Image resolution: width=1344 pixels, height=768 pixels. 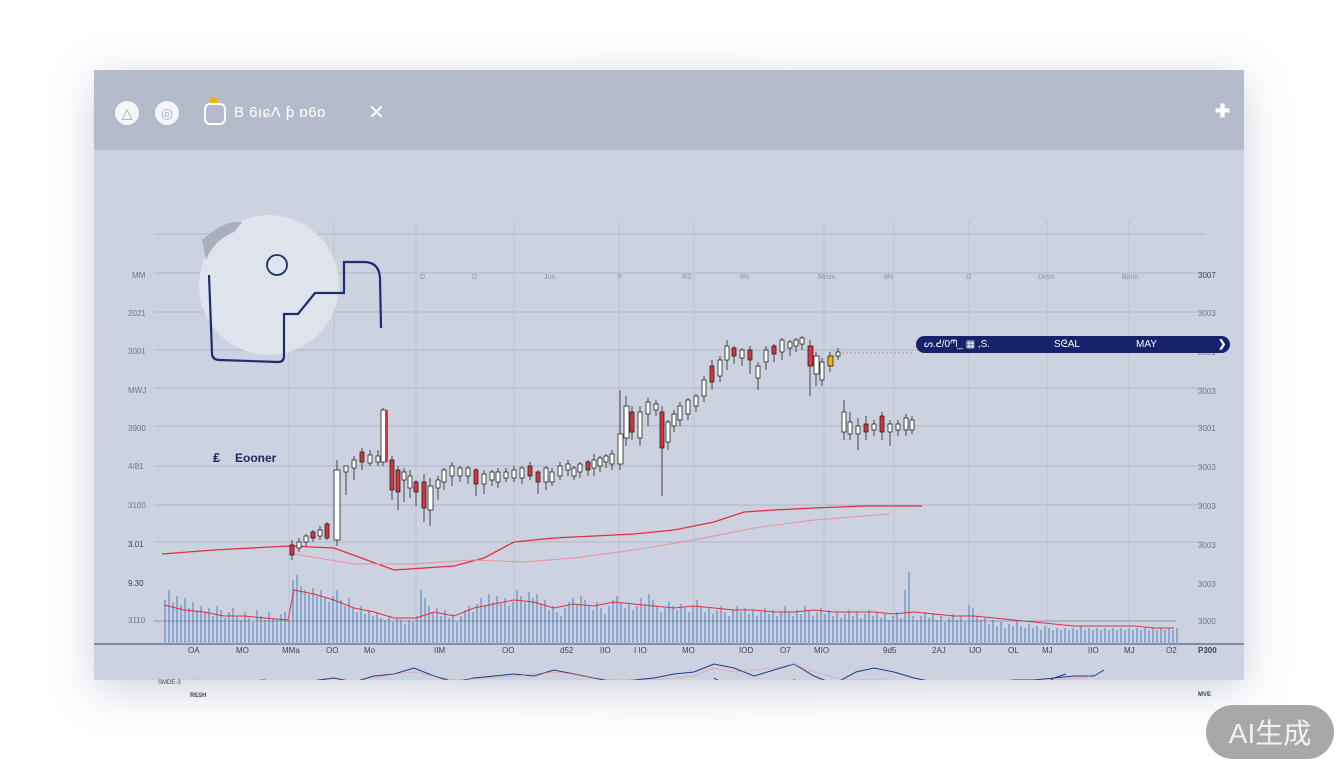 What do you see at coordinates (198, 696) in the screenshot?
I see `indicator-label: RᏋSH` at bounding box center [198, 696].